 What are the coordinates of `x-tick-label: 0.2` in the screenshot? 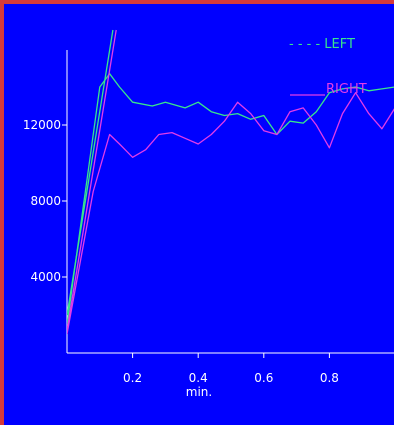 It's located at (132, 378).